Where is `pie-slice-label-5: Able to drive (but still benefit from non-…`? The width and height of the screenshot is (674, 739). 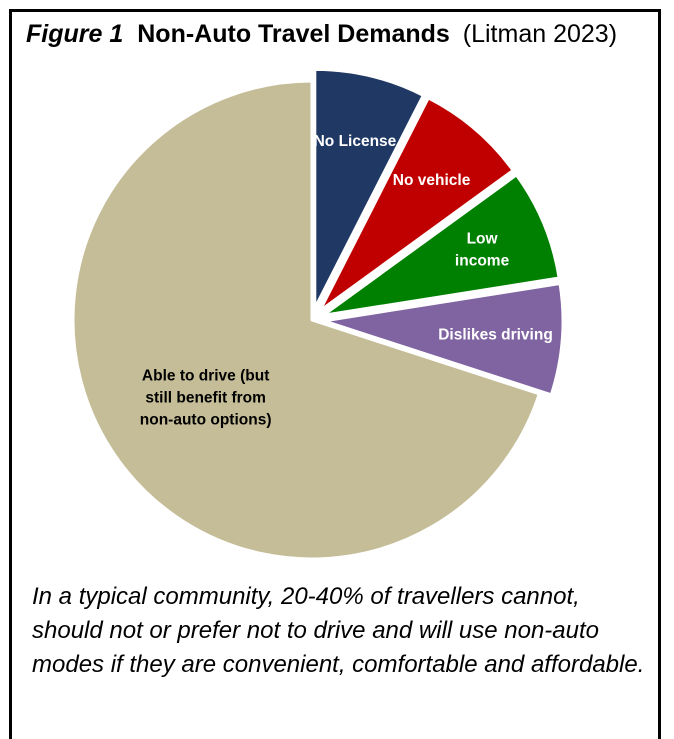
pie-slice-label-5: Able to drive (but still benefit from non-… is located at coordinates (206, 397).